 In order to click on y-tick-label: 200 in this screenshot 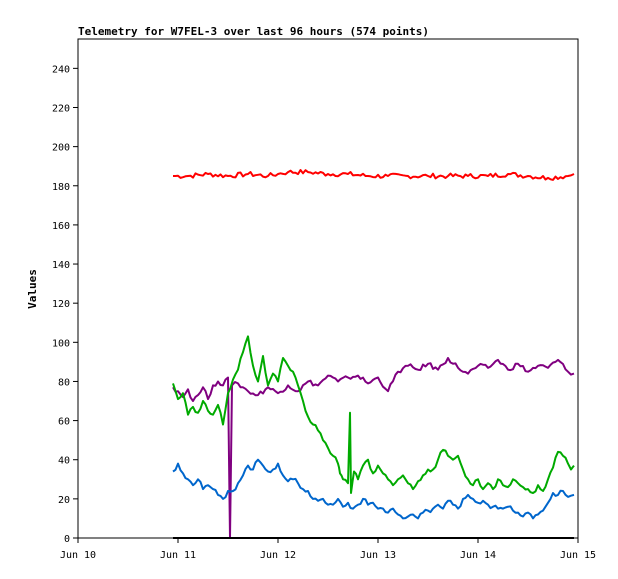, I will do `click(61, 148)`.